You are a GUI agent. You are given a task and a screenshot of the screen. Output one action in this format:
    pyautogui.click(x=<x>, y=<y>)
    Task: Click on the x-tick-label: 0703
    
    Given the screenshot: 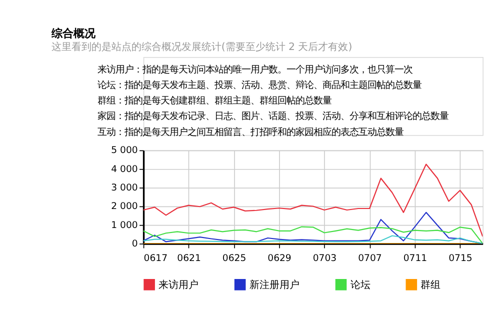 What is the action you would take?
    pyautogui.click(x=324, y=258)
    